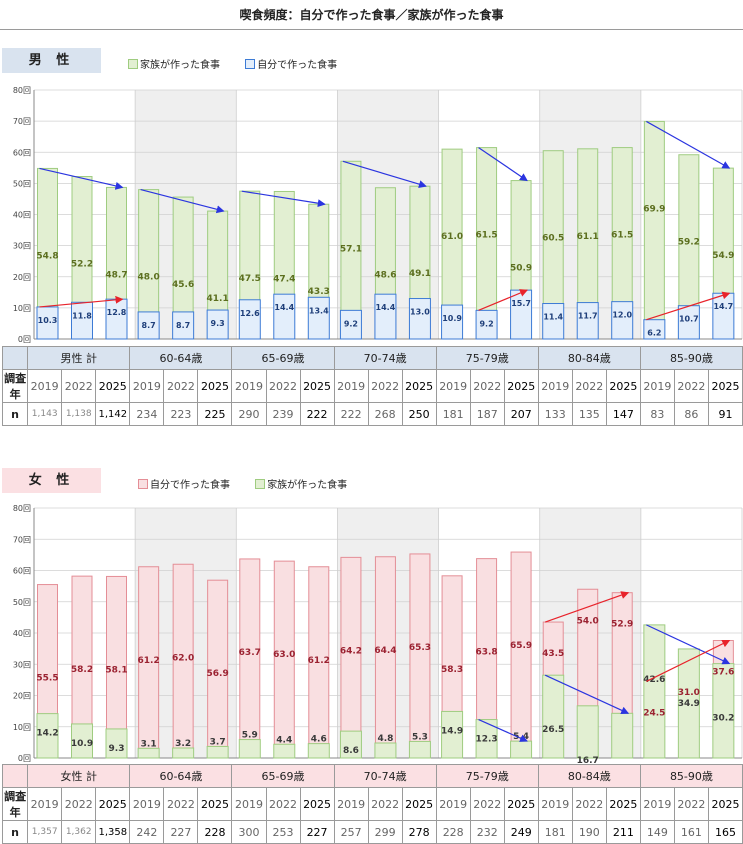 Image resolution: width=743 pixels, height=844 pixels. What do you see at coordinates (689, 704) in the screenshot?
I see `data-label-family: 34.9` at bounding box center [689, 704].